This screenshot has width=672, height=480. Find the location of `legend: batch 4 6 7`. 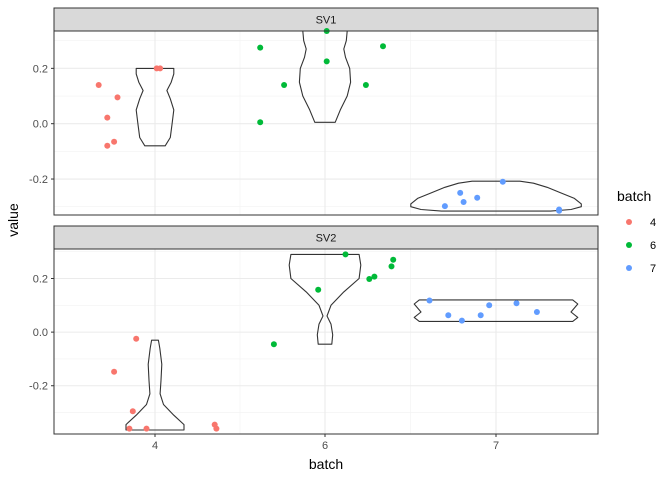

legend: batch 4 6 7 is located at coordinates (636, 231).